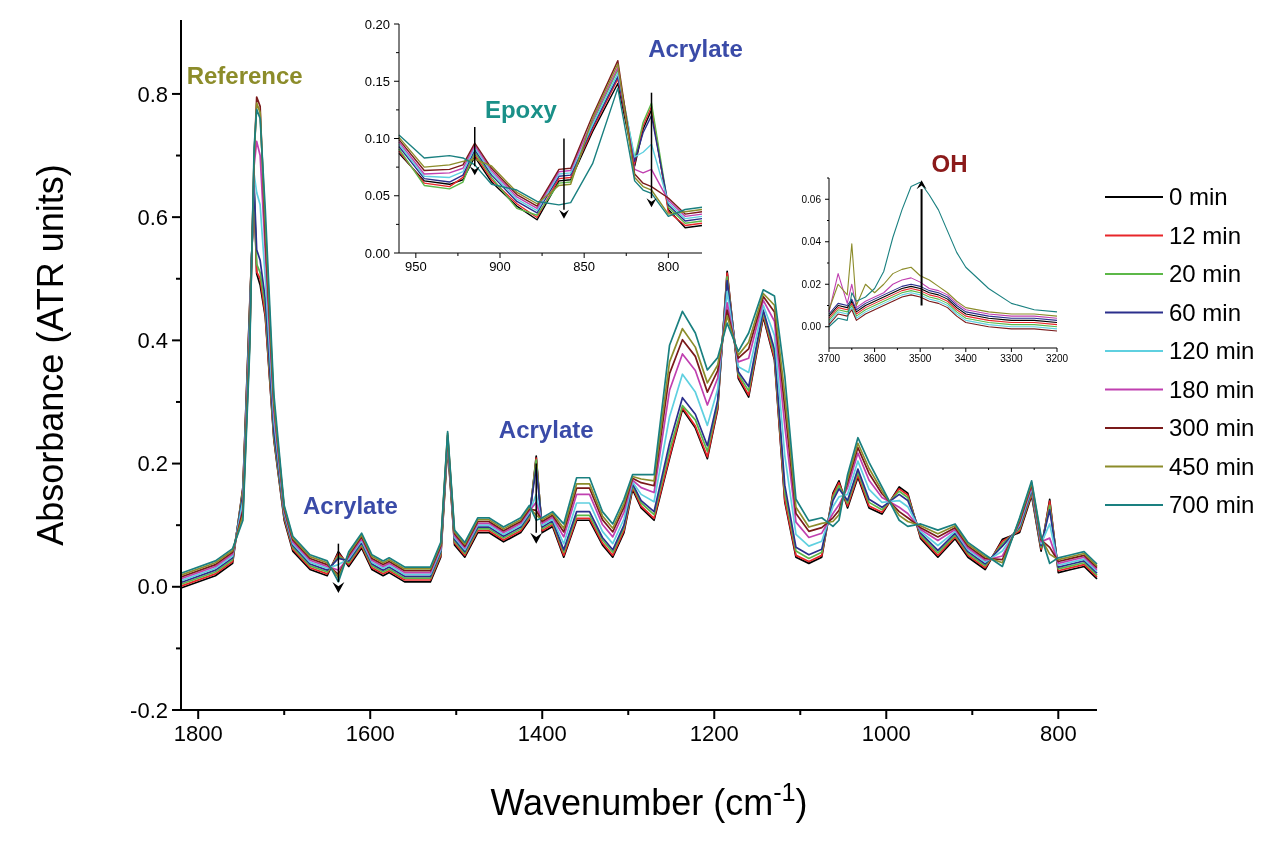 This screenshot has width=1275, height=841. Describe the element at coordinates (244, 76) in the screenshot. I see `annotation: Reference` at that location.